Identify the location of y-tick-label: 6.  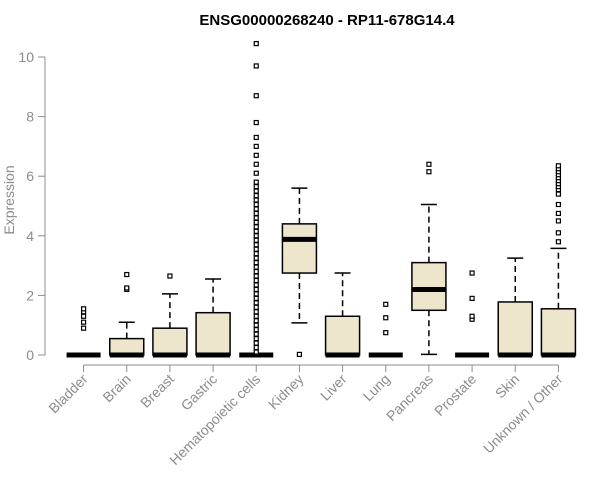
(30, 176).